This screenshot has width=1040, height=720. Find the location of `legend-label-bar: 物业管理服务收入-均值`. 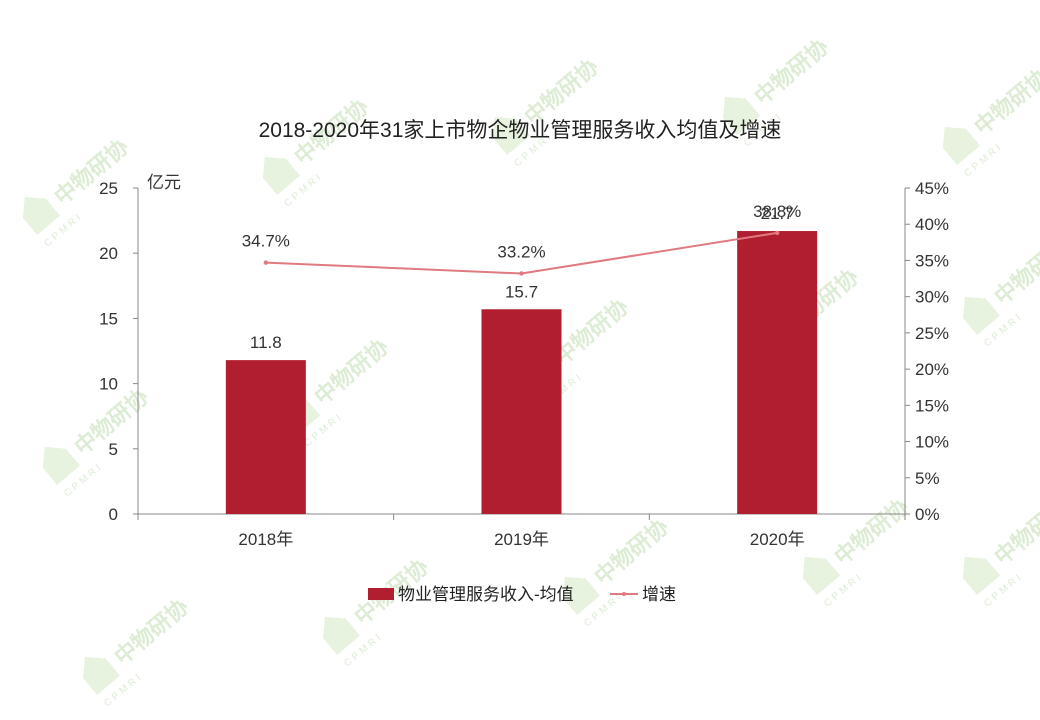

legend-label-bar: 物业管理服务收入-均值 is located at coordinates (486, 594).